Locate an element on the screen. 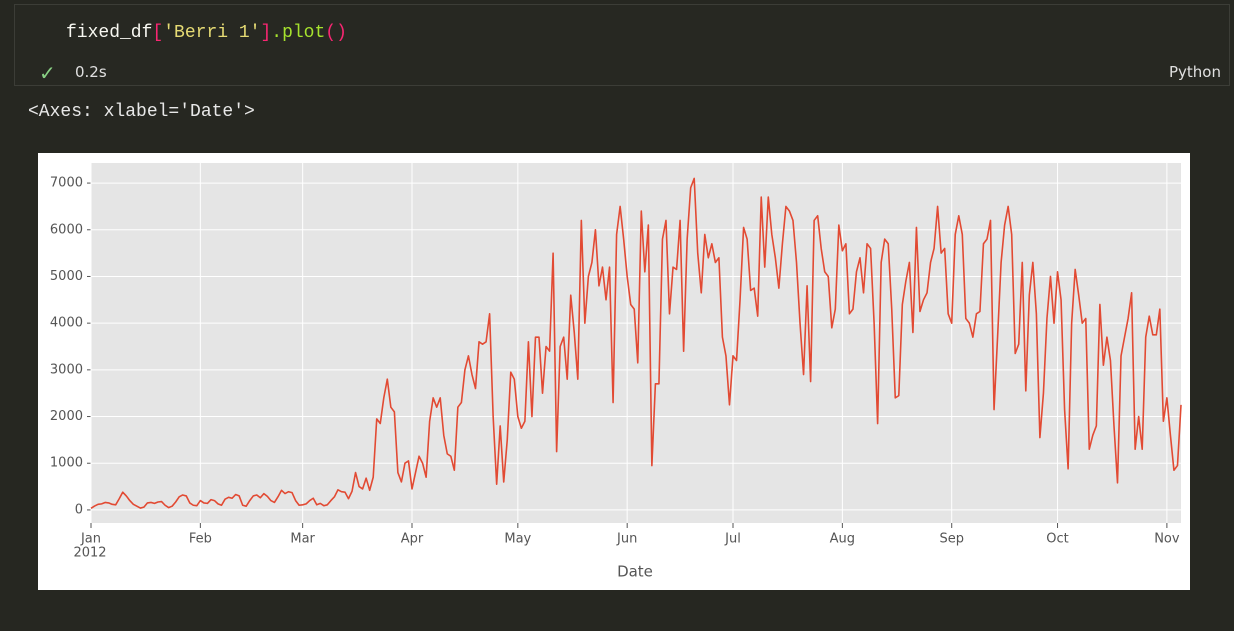 The width and height of the screenshot is (1234, 631). x-tick-label: Mar is located at coordinates (302, 539).